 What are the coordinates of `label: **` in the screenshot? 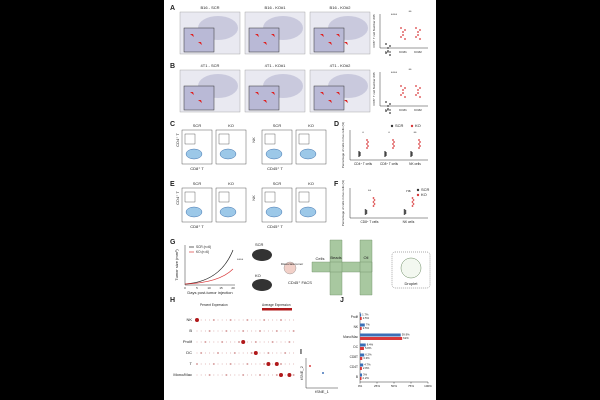 It's located at (410, 11).